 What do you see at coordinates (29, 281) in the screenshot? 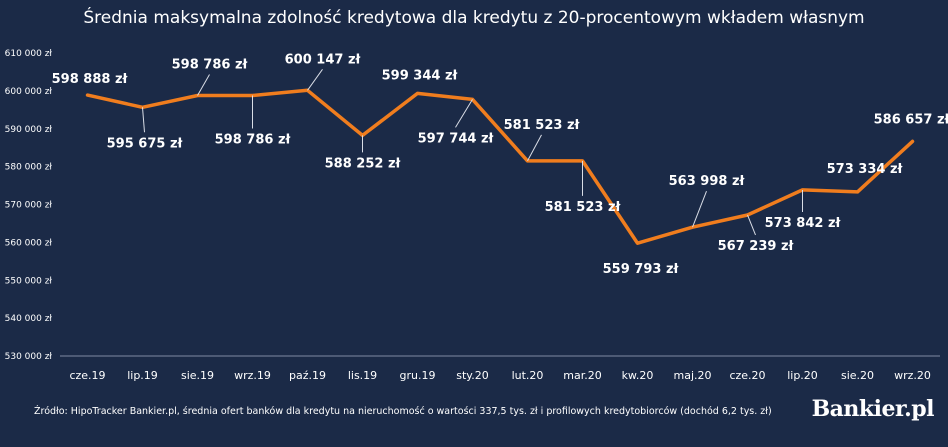
I see `y-tick-label: 550 000 zł` at bounding box center [29, 281].